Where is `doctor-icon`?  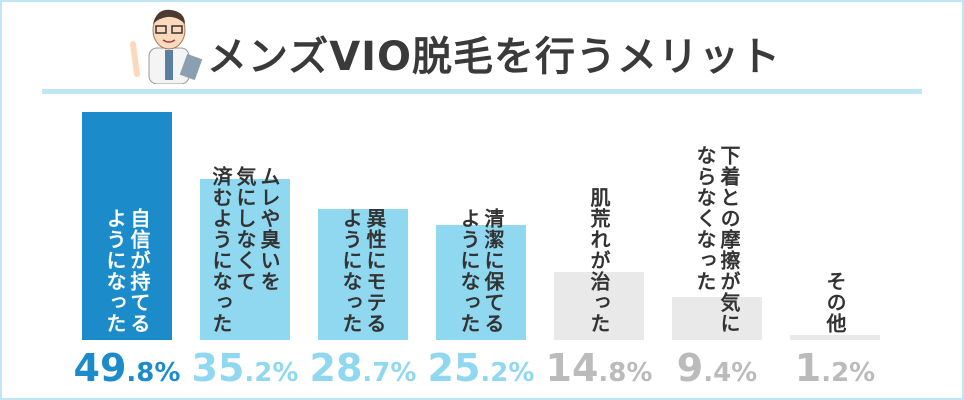 doctor-icon is located at coordinates (166, 46).